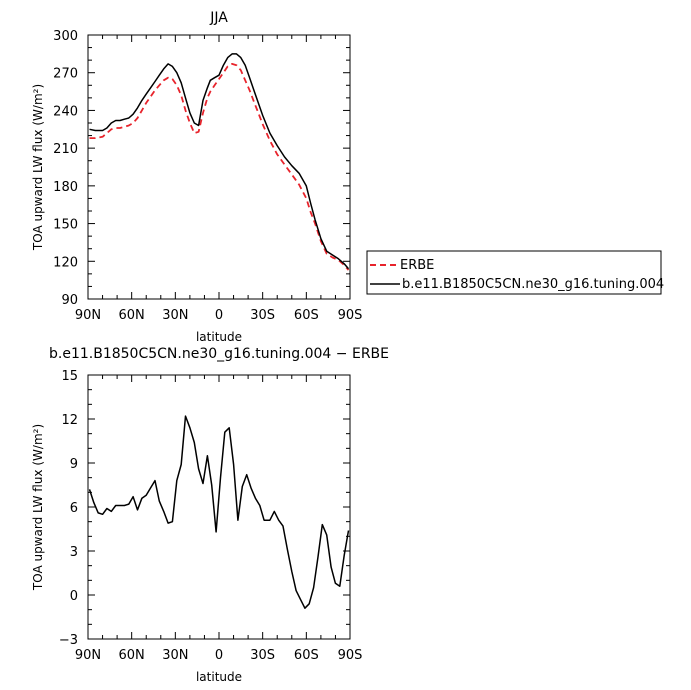 This screenshot has height=690, width=691. Describe the element at coordinates (69, 420) in the screenshot. I see `y-tick-label: 12` at that location.